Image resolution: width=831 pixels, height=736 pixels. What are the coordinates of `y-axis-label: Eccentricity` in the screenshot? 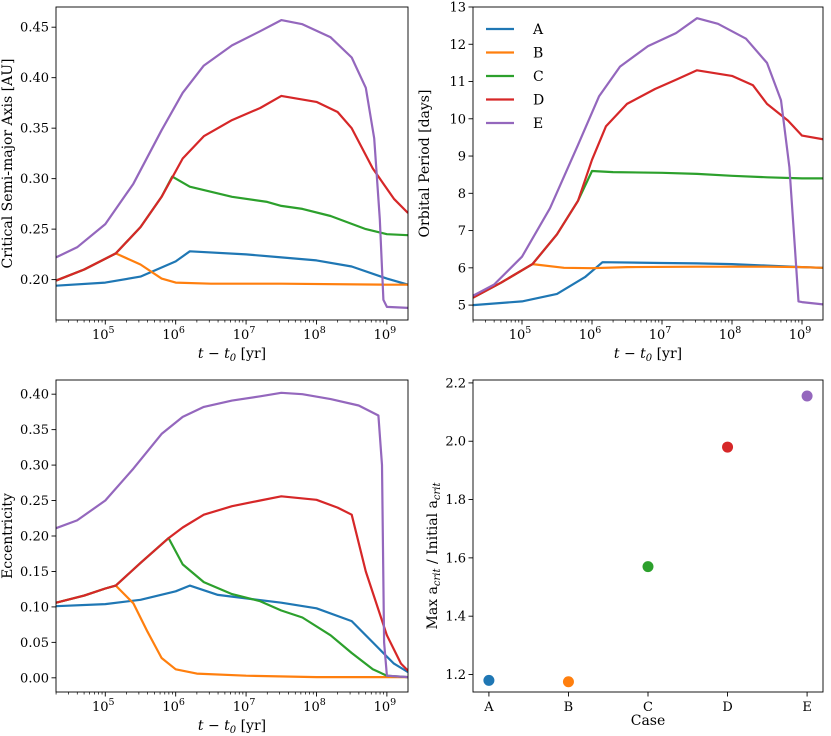 It's located at (8, 536).